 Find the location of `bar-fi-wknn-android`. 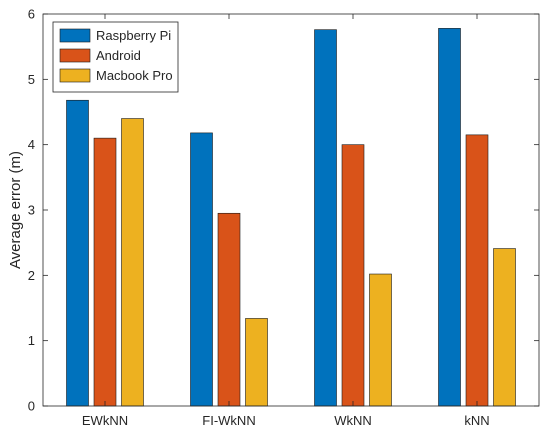

bar-fi-wknn-android is located at coordinates (229, 309).